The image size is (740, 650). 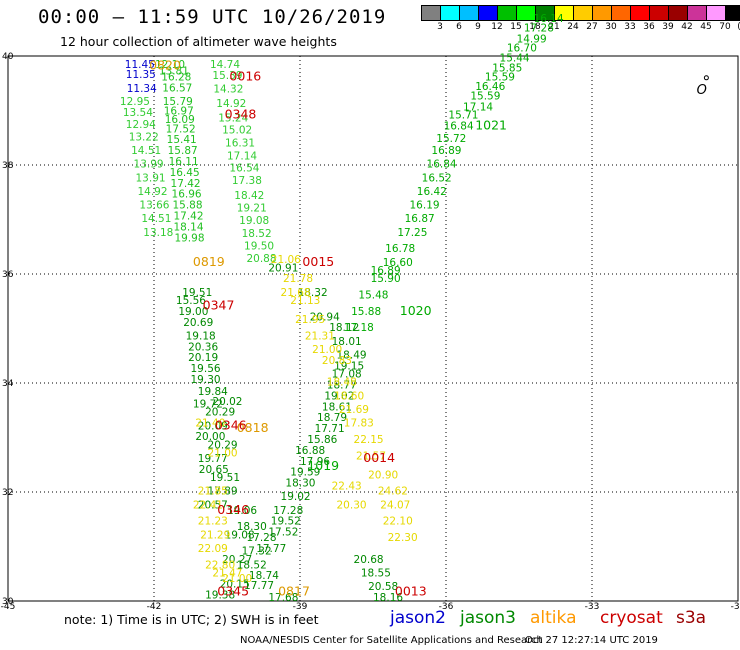 What do you see at coordinates (187, 195) in the screenshot?
I see `wave-height-value: 16.96` at bounding box center [187, 195].